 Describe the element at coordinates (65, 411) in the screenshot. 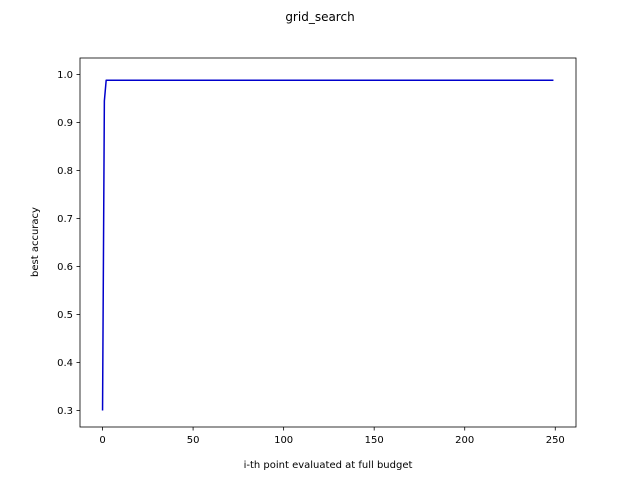

I see `y-tick-label: 0.3` at that location.